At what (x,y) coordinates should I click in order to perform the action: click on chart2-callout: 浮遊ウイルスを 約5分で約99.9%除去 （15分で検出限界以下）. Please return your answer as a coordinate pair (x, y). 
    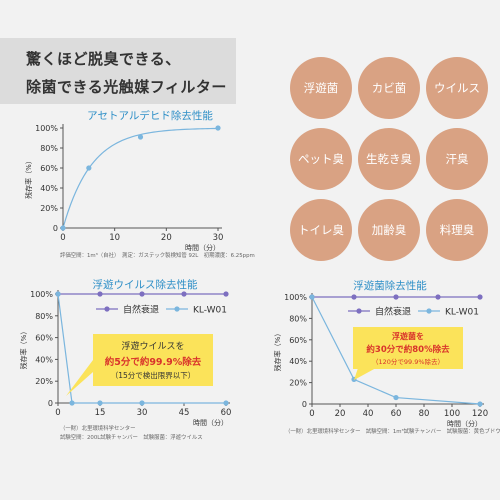
    Looking at the image, I should click on (153, 360).